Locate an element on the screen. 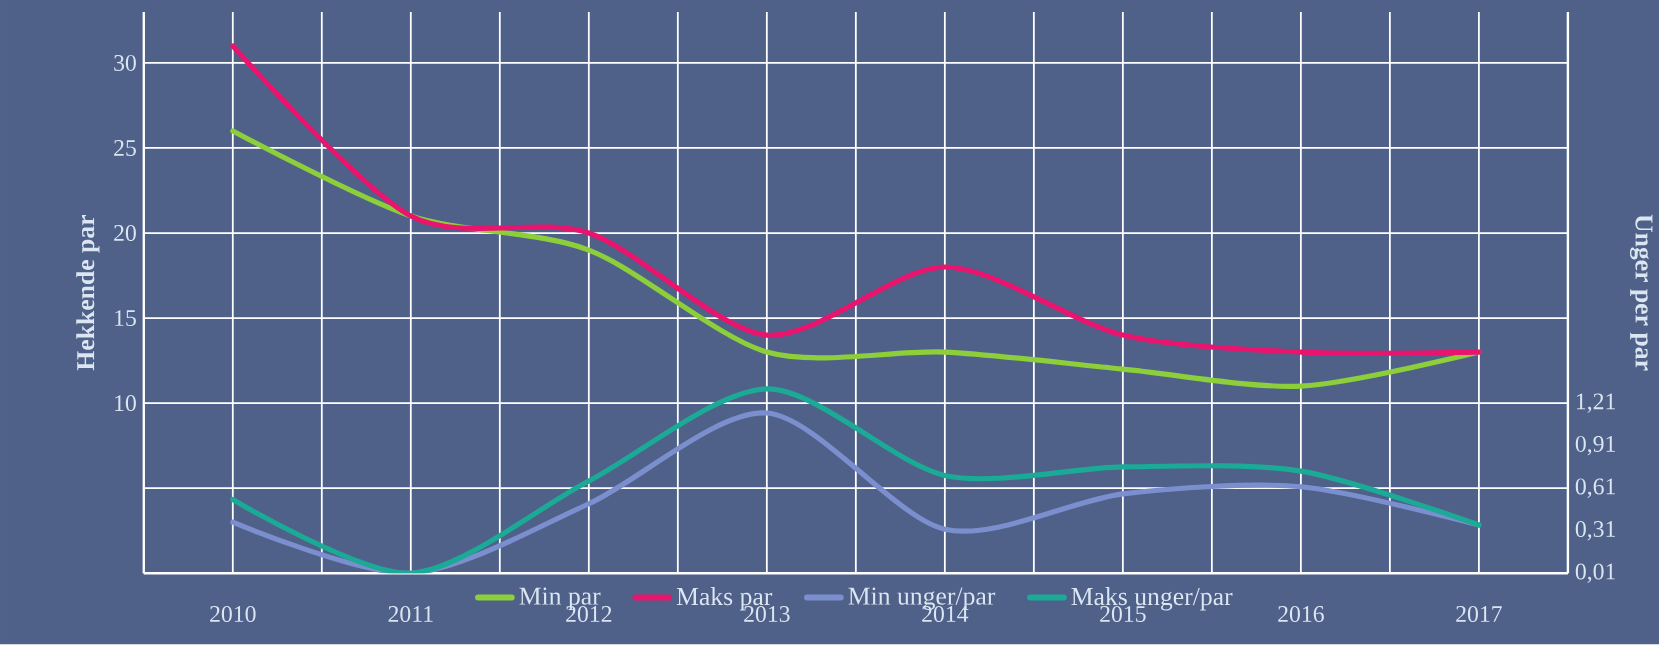 The height and width of the screenshot is (645, 1659). y2-tick-label: 0,91 is located at coordinates (1595, 446).